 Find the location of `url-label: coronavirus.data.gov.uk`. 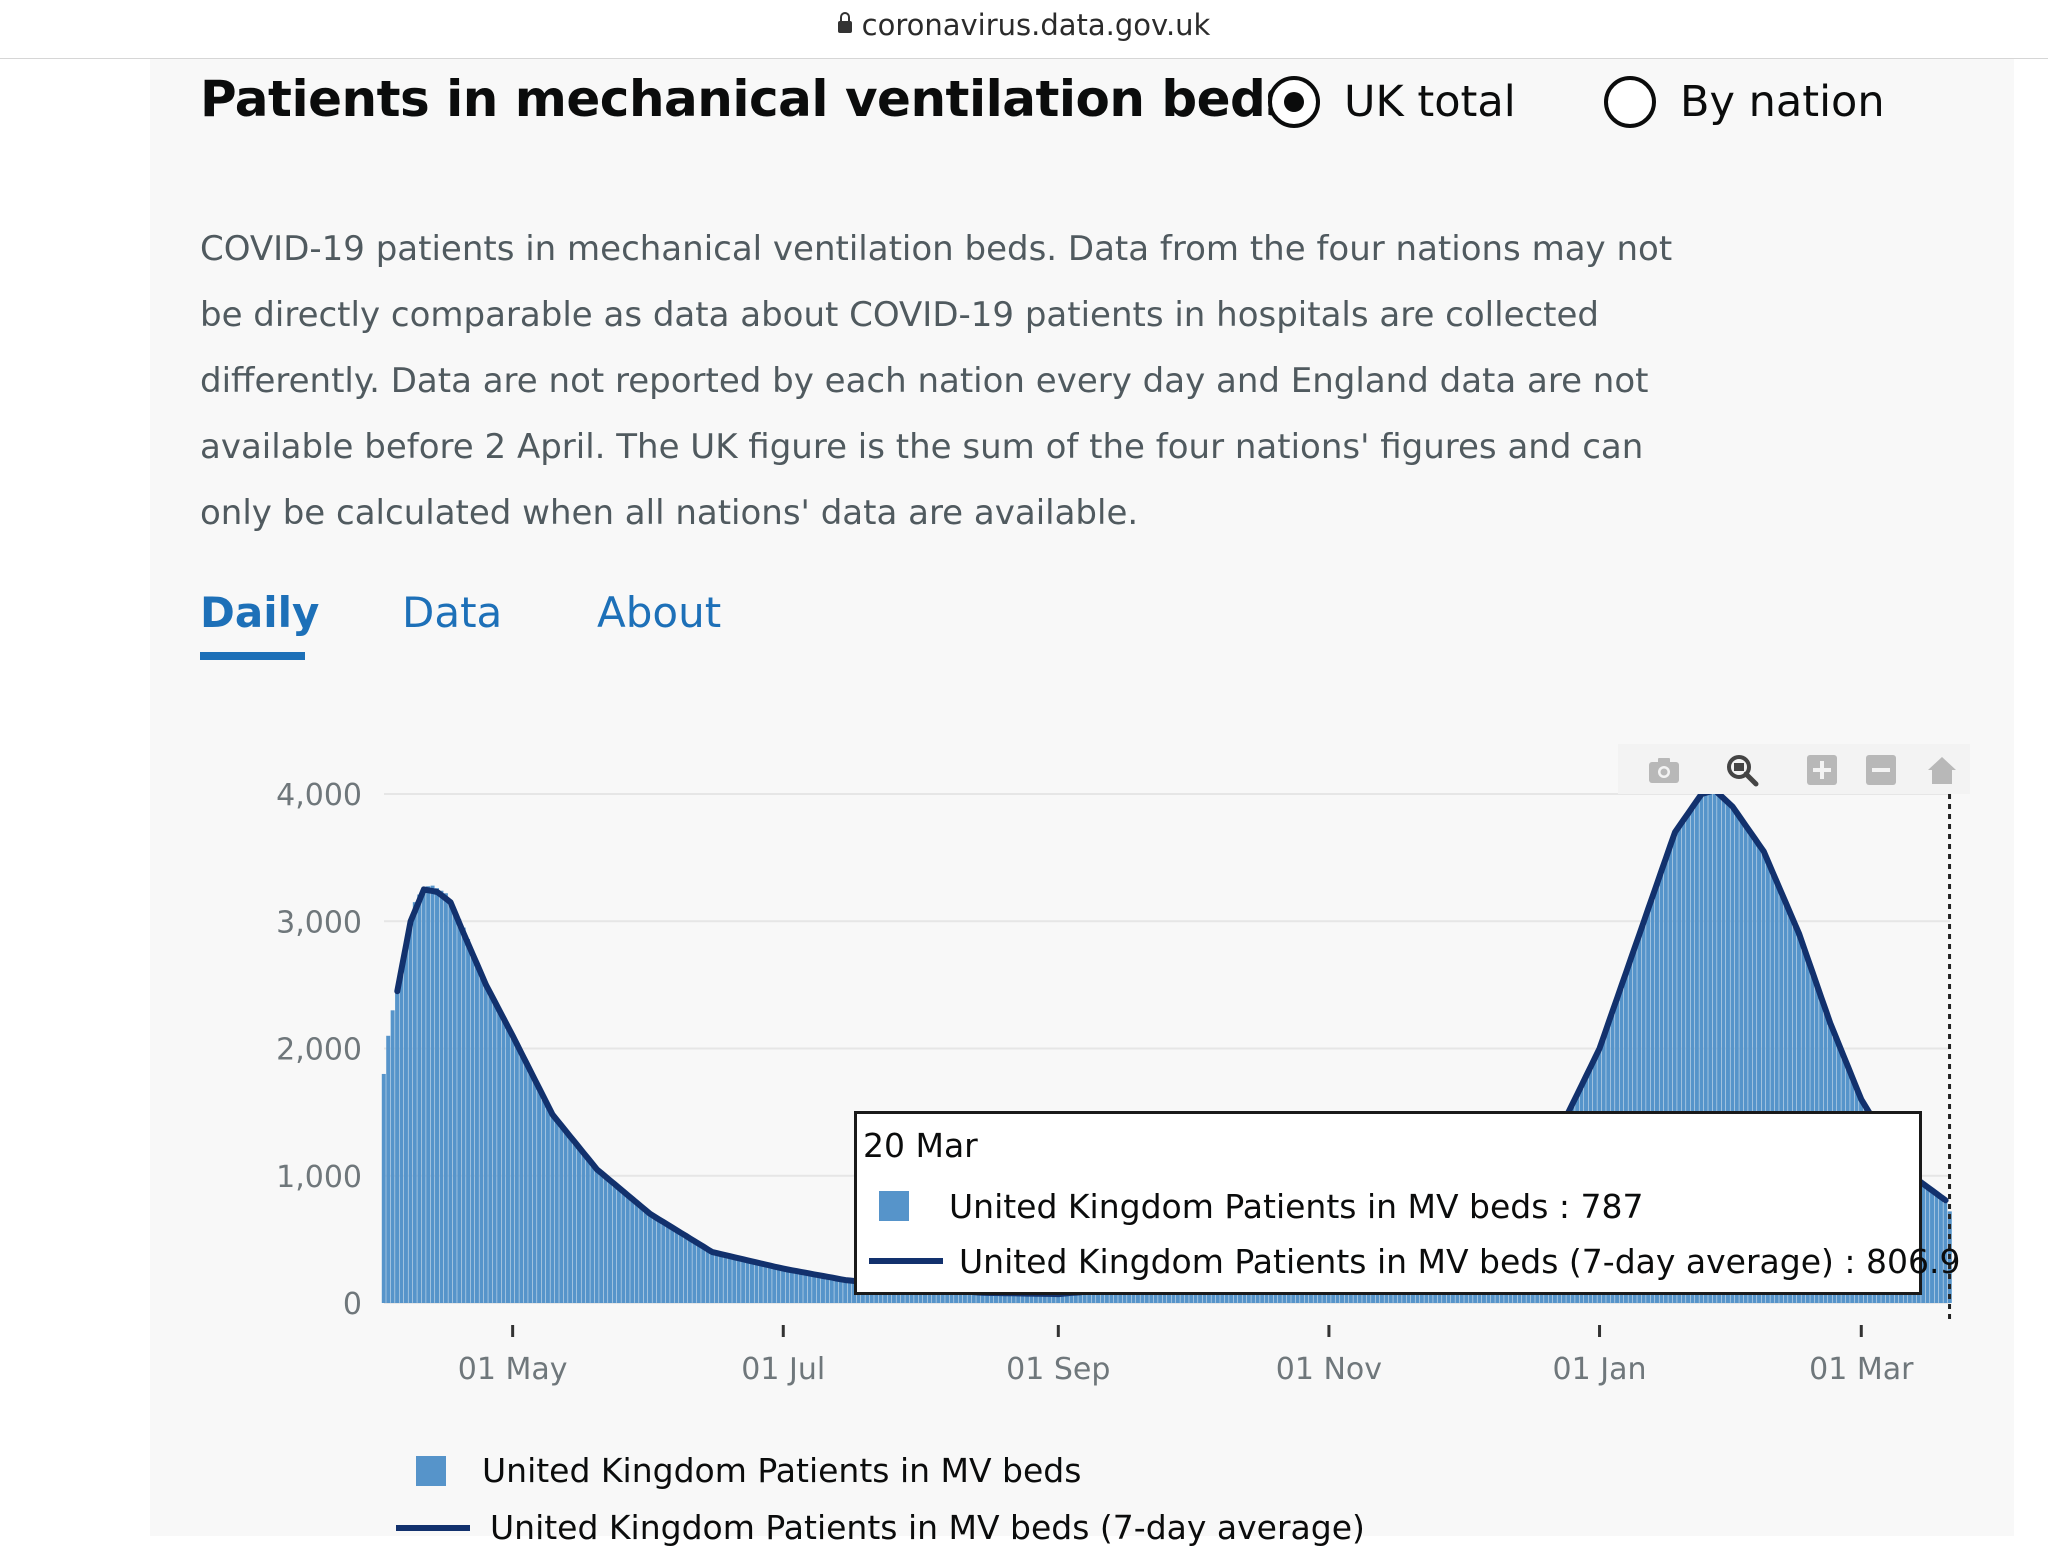

url-label: coronavirus.data.gov.uk is located at coordinates (1036, 25).